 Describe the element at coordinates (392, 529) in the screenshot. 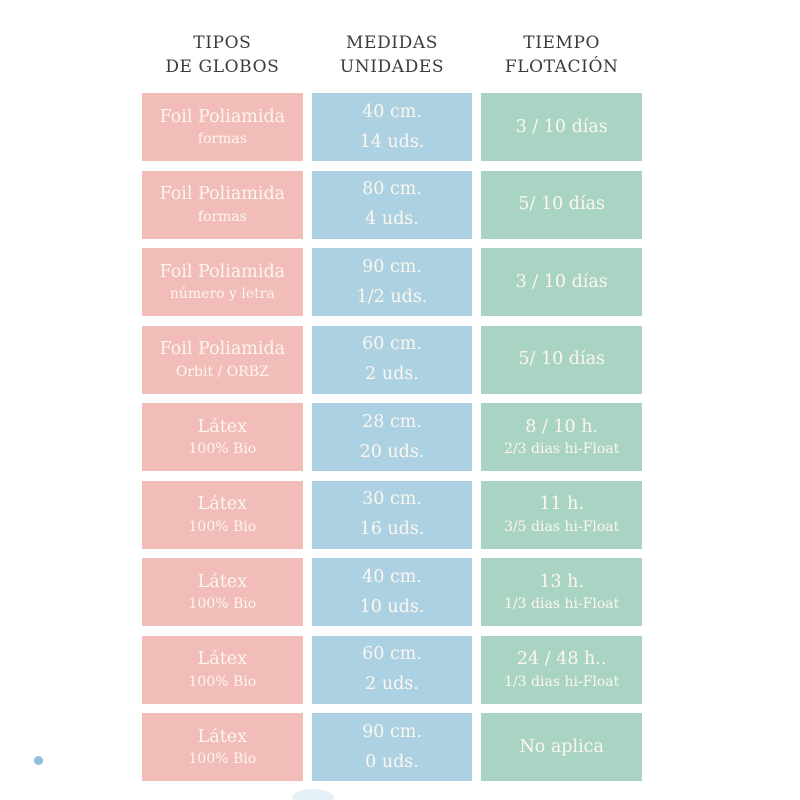

I see `medida-cell-line2: 16 uds.` at that location.